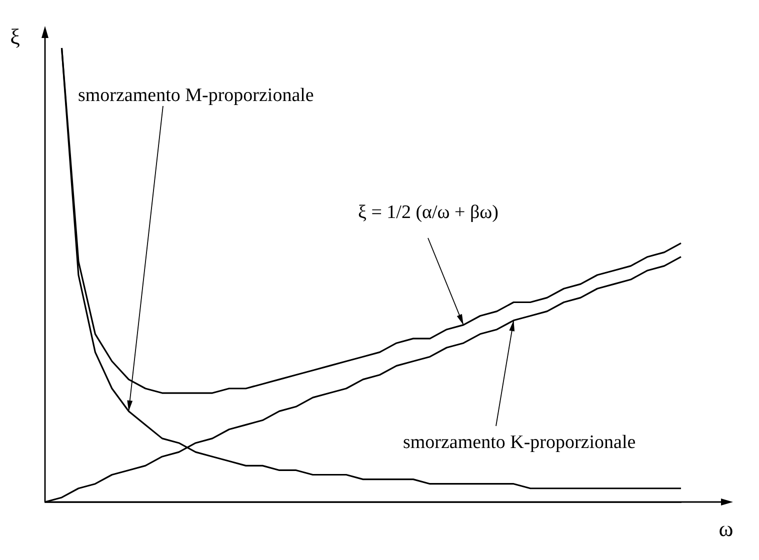  Describe the element at coordinates (726, 528) in the screenshot. I see `x-axis-title: ω` at that location.